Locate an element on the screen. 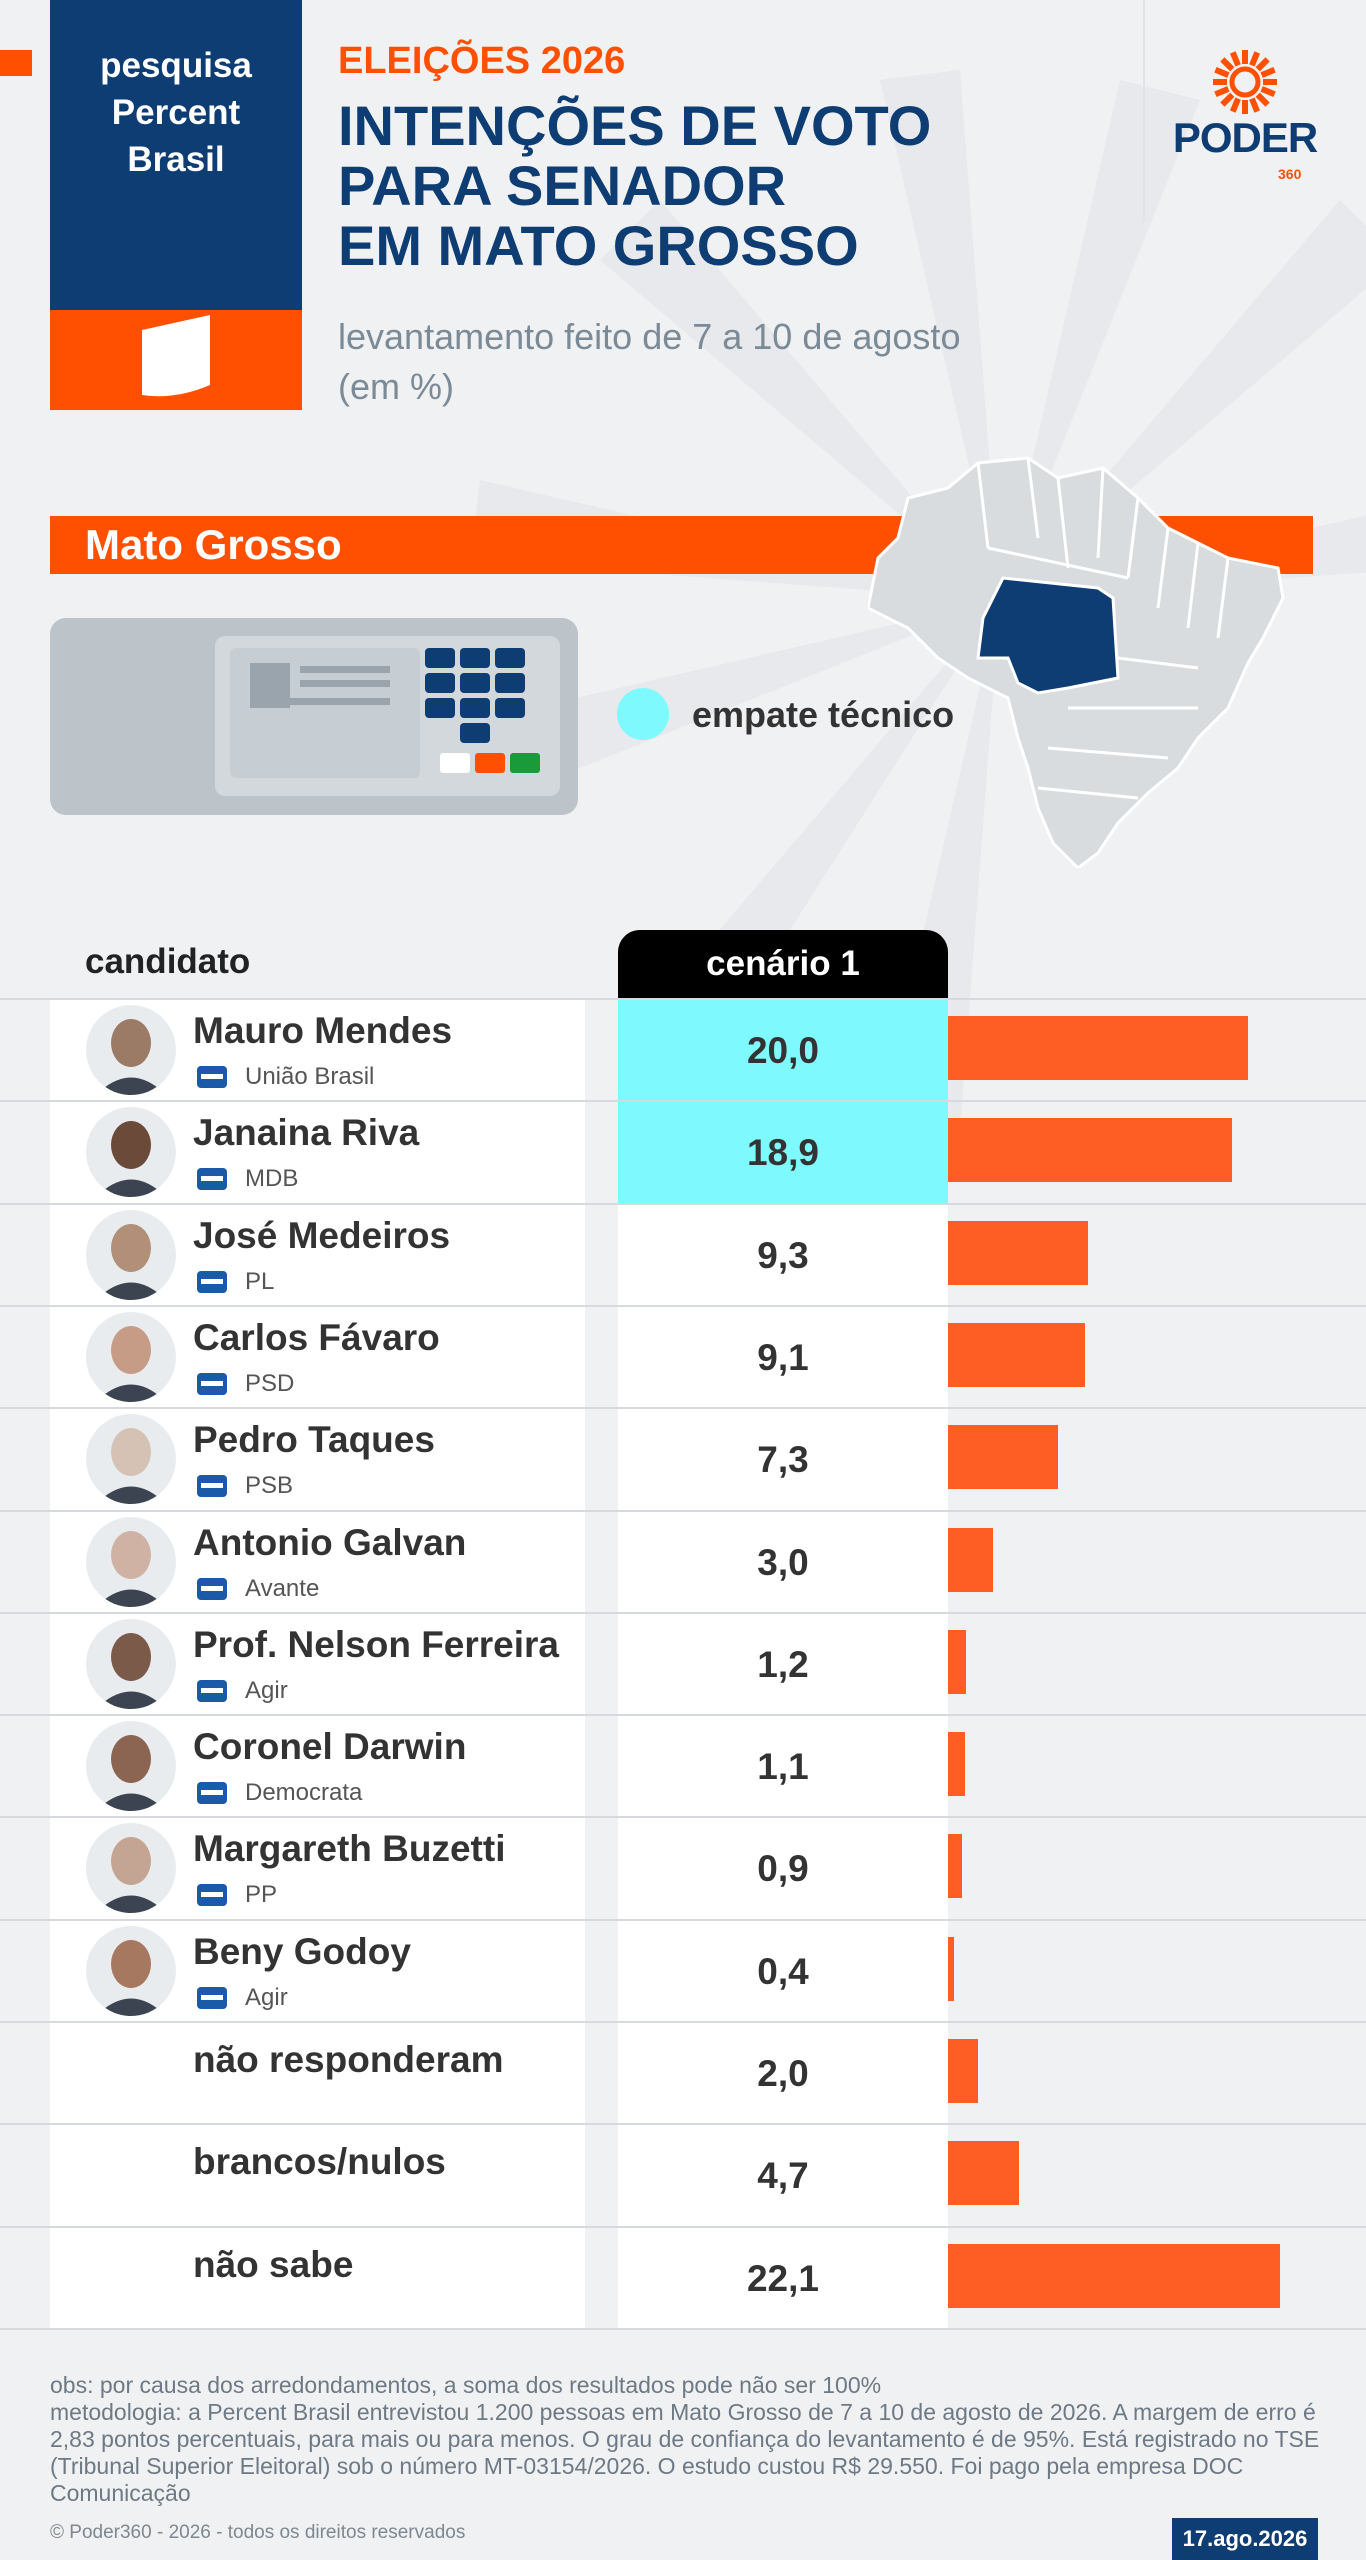 This screenshot has height=2560, width=1366. candidate-name: Coronel Darwin is located at coordinates (330, 1747).